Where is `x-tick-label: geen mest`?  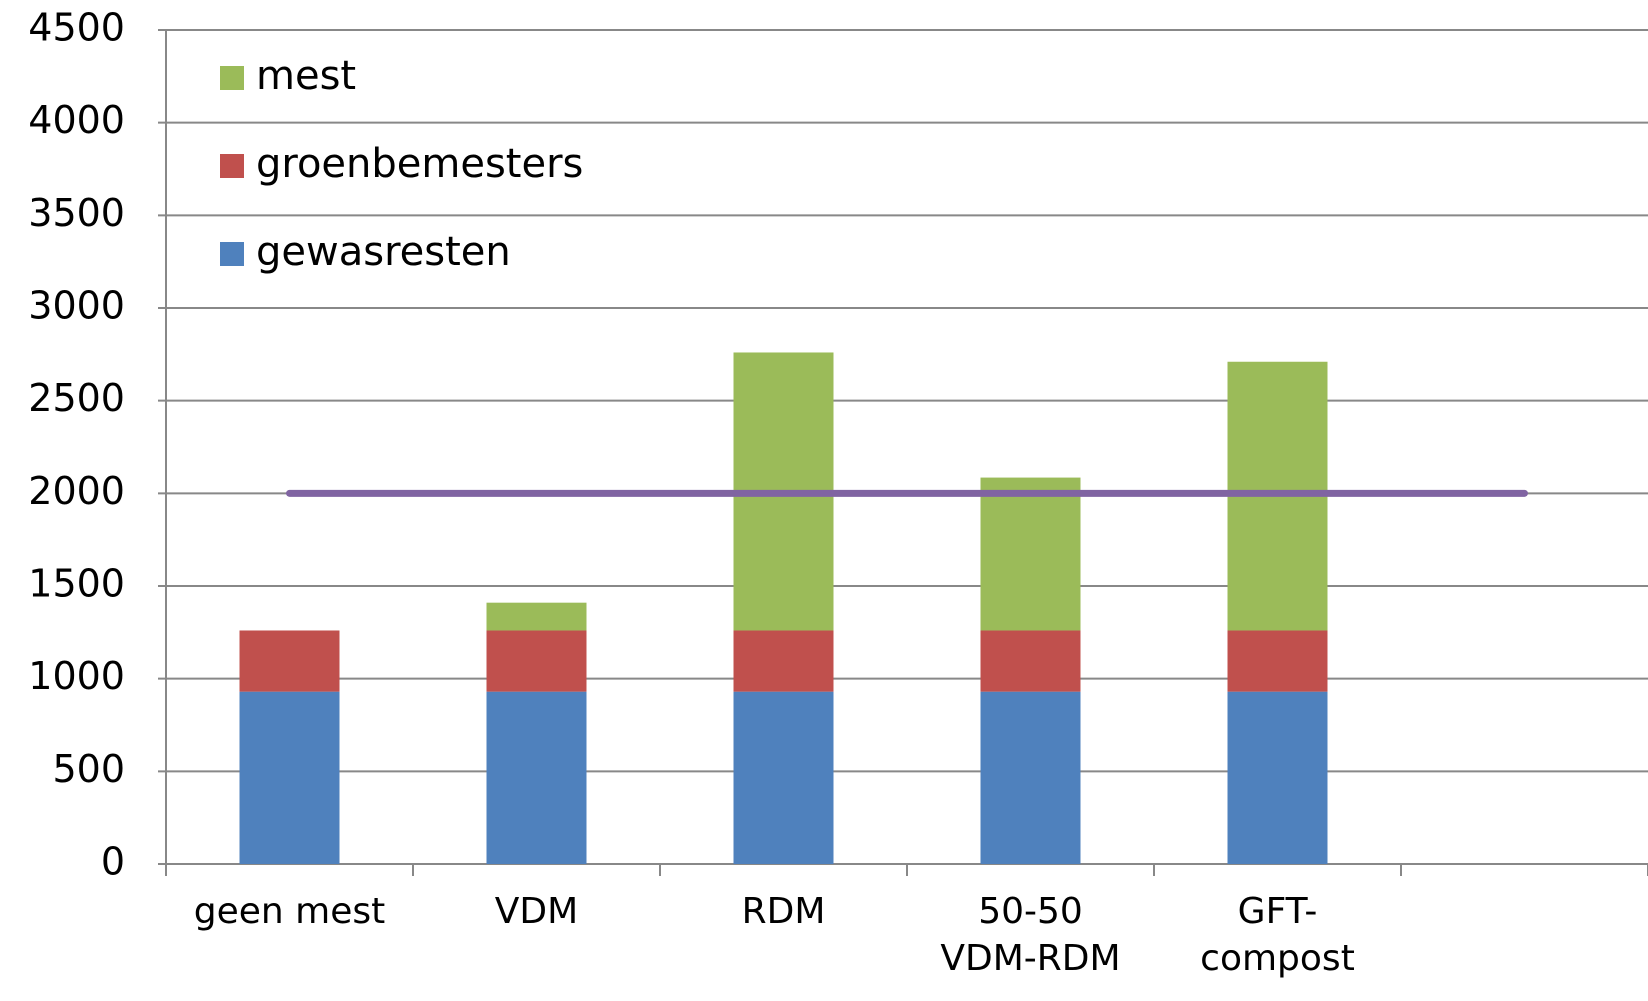 x-tick-label: geen mest is located at coordinates (289, 911).